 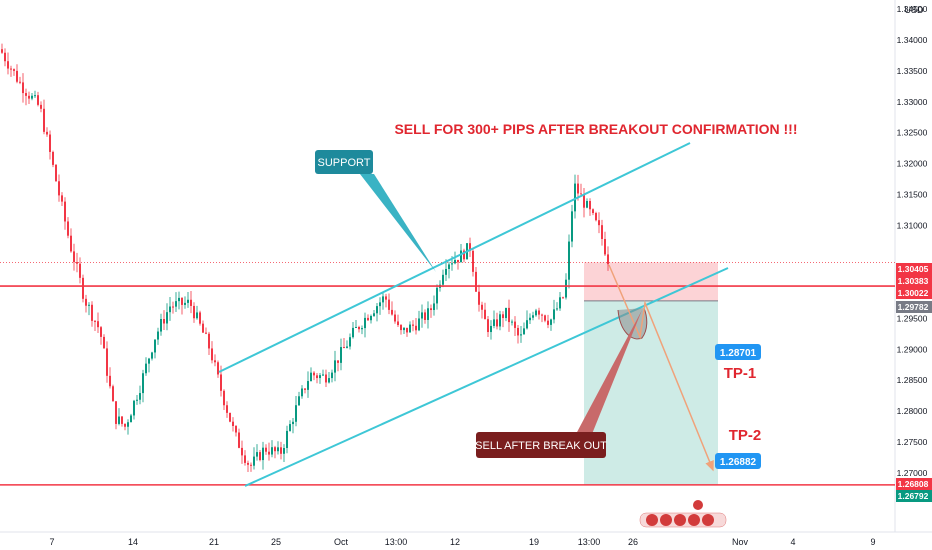 What do you see at coordinates (666, 520) in the screenshot?
I see `flag-icon` at bounding box center [666, 520].